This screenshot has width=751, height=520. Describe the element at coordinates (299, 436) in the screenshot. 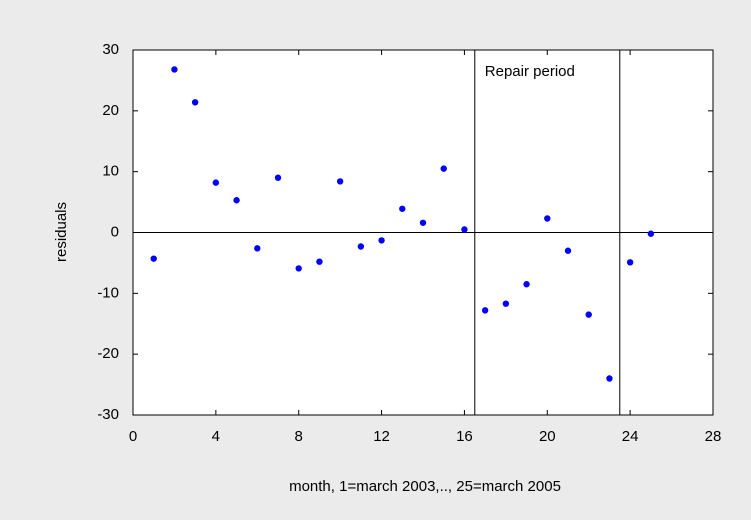

I see `x-tick-label: 8` at that location.